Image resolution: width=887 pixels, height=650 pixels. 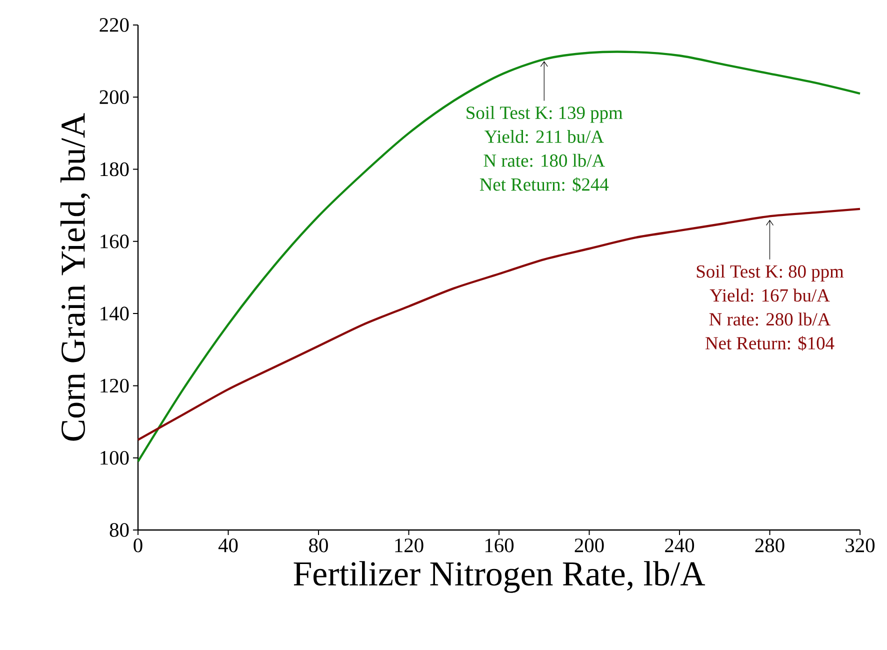 I want to click on x-tick-label: 80, so click(x=318, y=545).